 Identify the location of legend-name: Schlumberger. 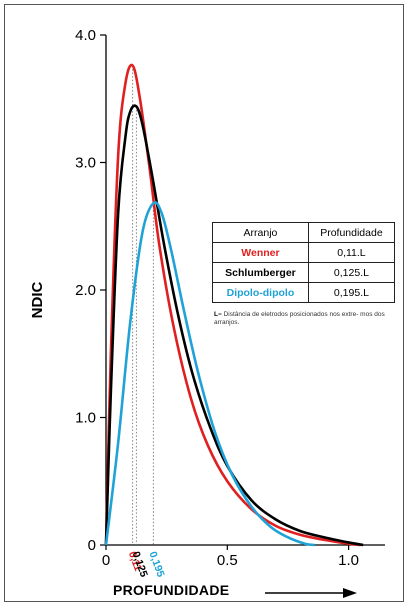
(260, 272).